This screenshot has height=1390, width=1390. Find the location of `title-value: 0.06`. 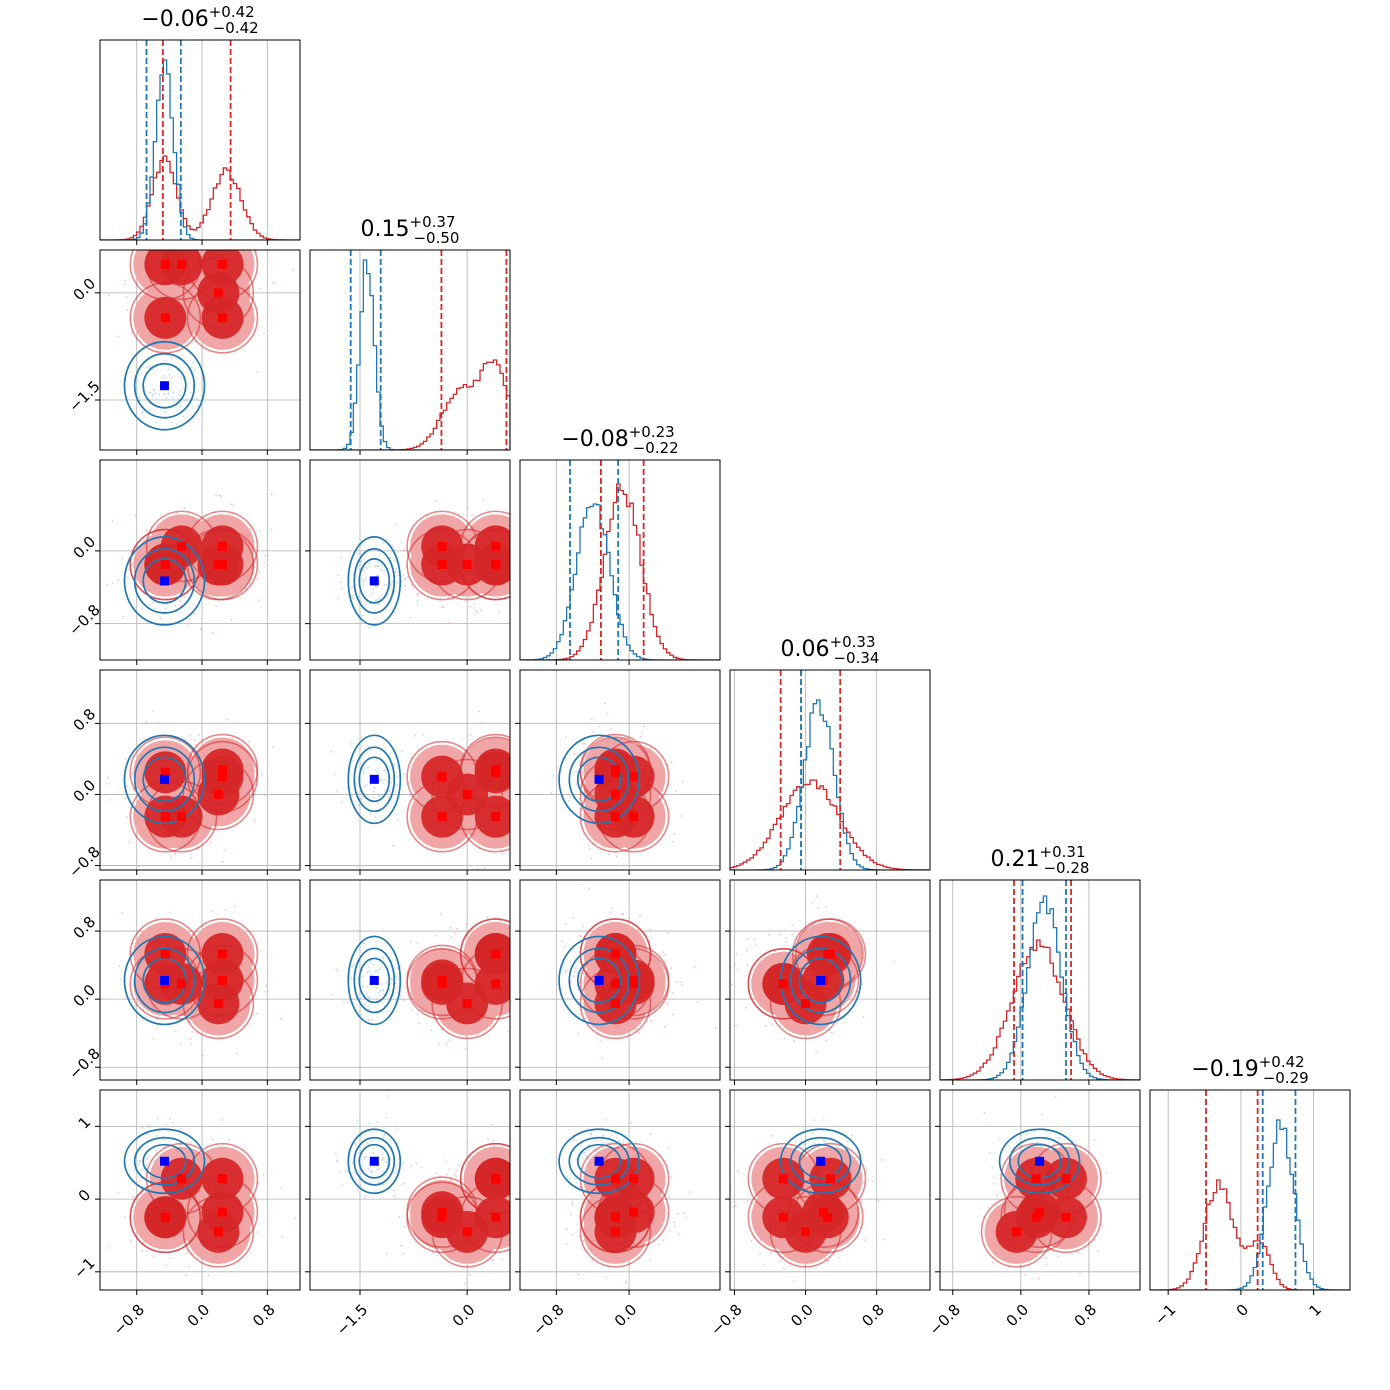

title-value: 0.06 is located at coordinates (805, 649).